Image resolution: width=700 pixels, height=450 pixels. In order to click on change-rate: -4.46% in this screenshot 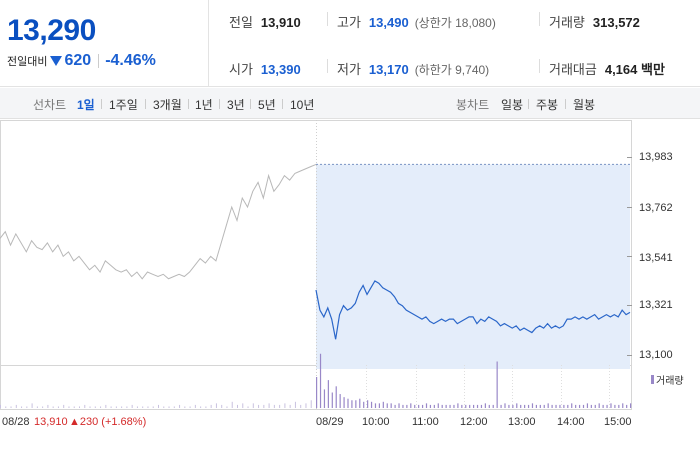, I will do `click(130, 60)`.